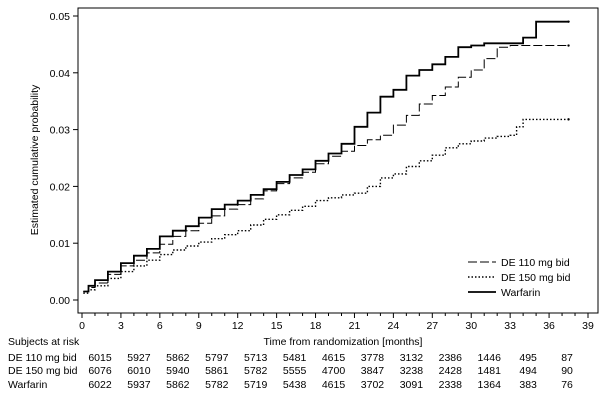 The image size is (608, 412). I want to click on x-tick-label: 24, so click(394, 326).